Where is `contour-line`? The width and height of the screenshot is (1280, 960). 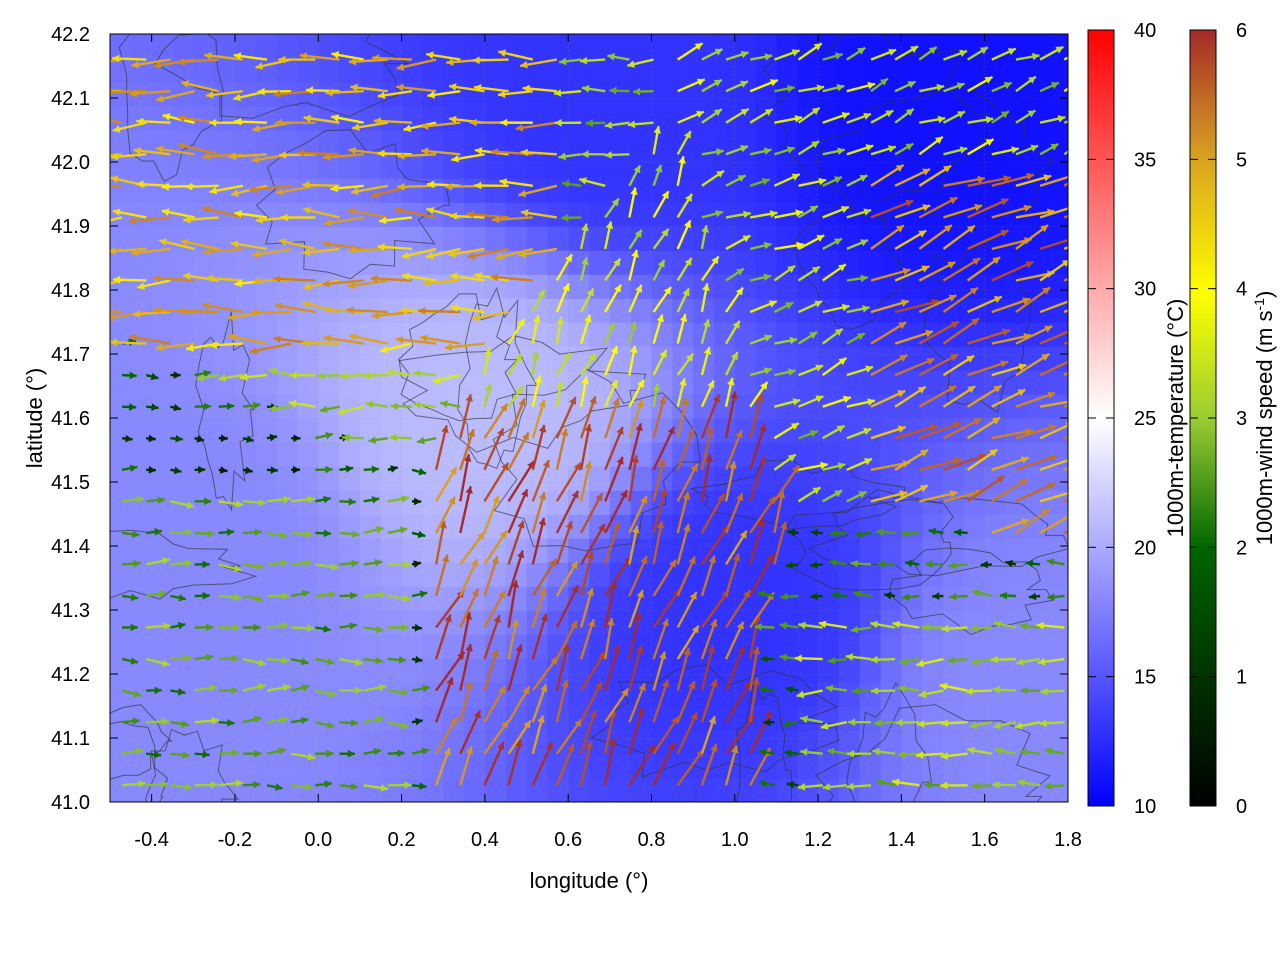 contour-line is located at coordinates (797, 494).